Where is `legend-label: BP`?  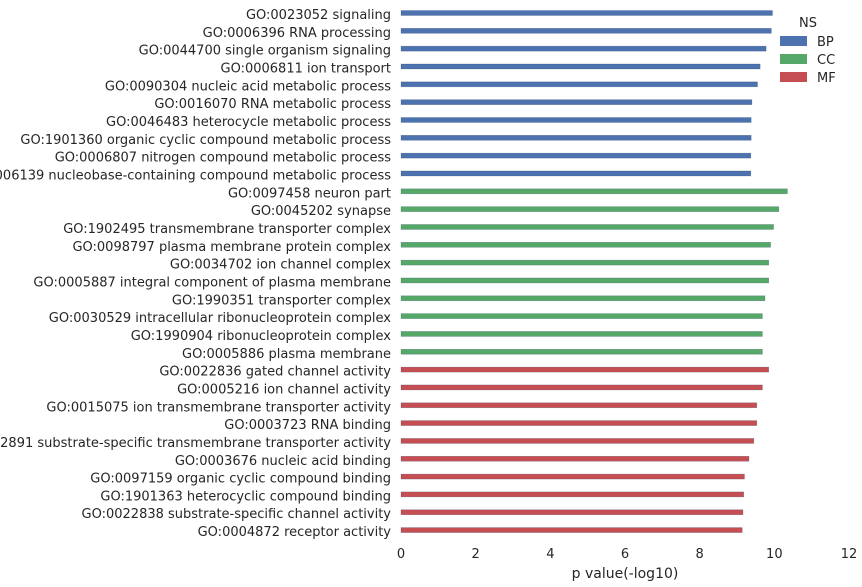 legend-label: BP is located at coordinates (825, 42).